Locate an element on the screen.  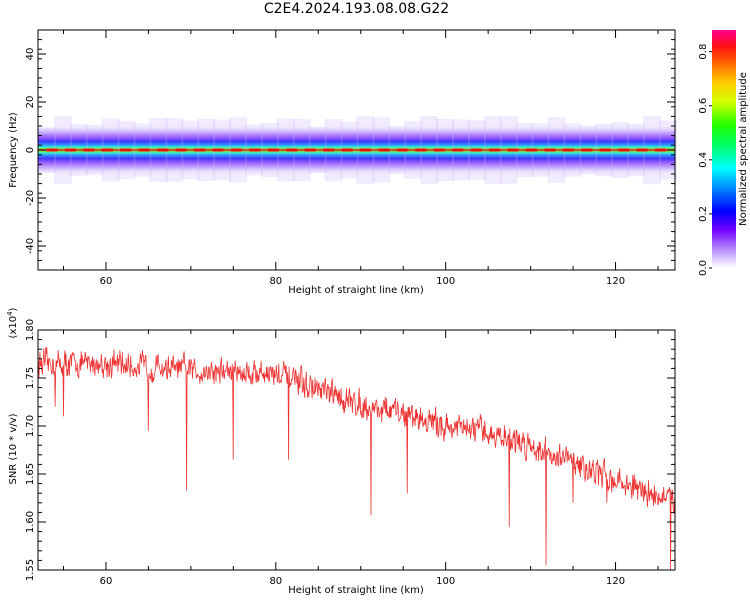
colorbar-tick-label: 0.6 is located at coordinates (703, 106).